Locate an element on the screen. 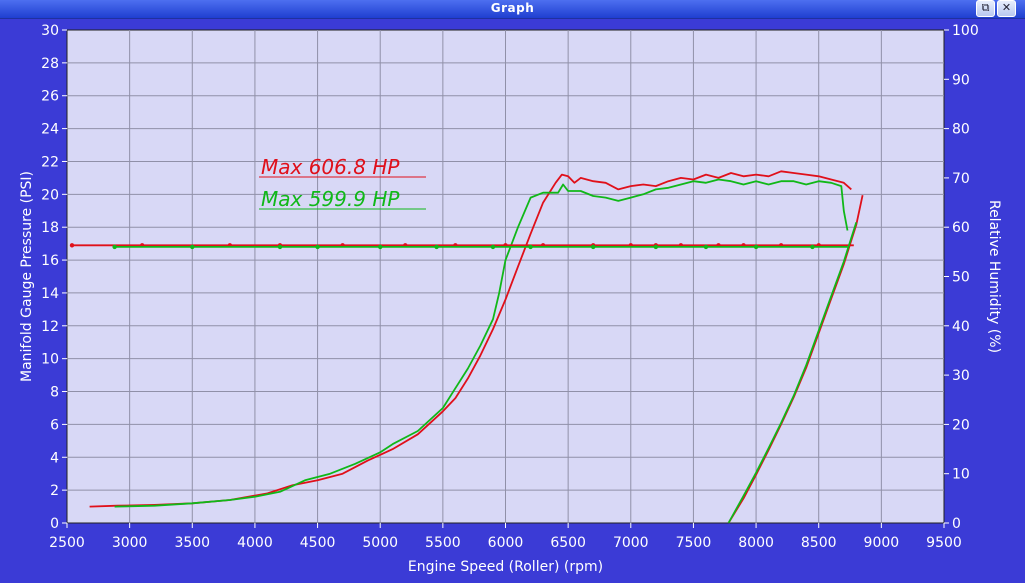  x-tick-label: 4500 is located at coordinates (318, 543).